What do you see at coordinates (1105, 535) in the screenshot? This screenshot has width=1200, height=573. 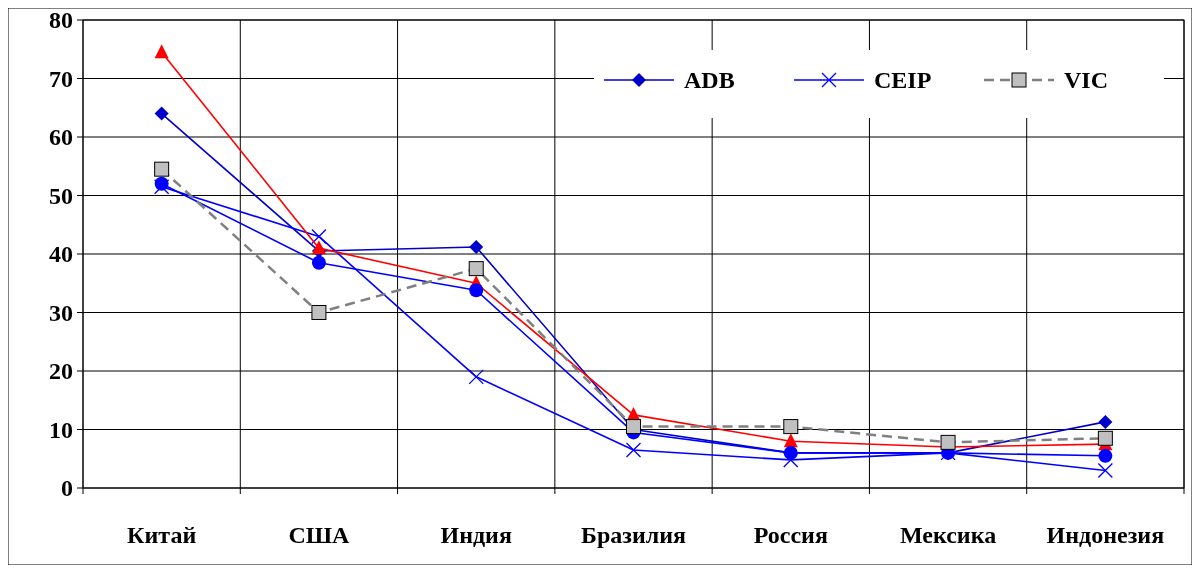 I see `x-tick-label: Индонезия` at bounding box center [1105, 535].